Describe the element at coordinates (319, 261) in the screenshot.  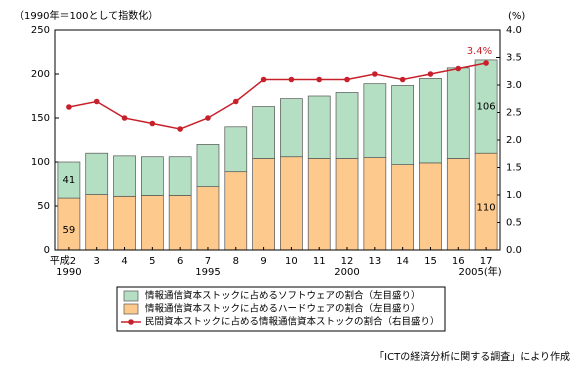
I see `x-tick-label: 11` at that location.